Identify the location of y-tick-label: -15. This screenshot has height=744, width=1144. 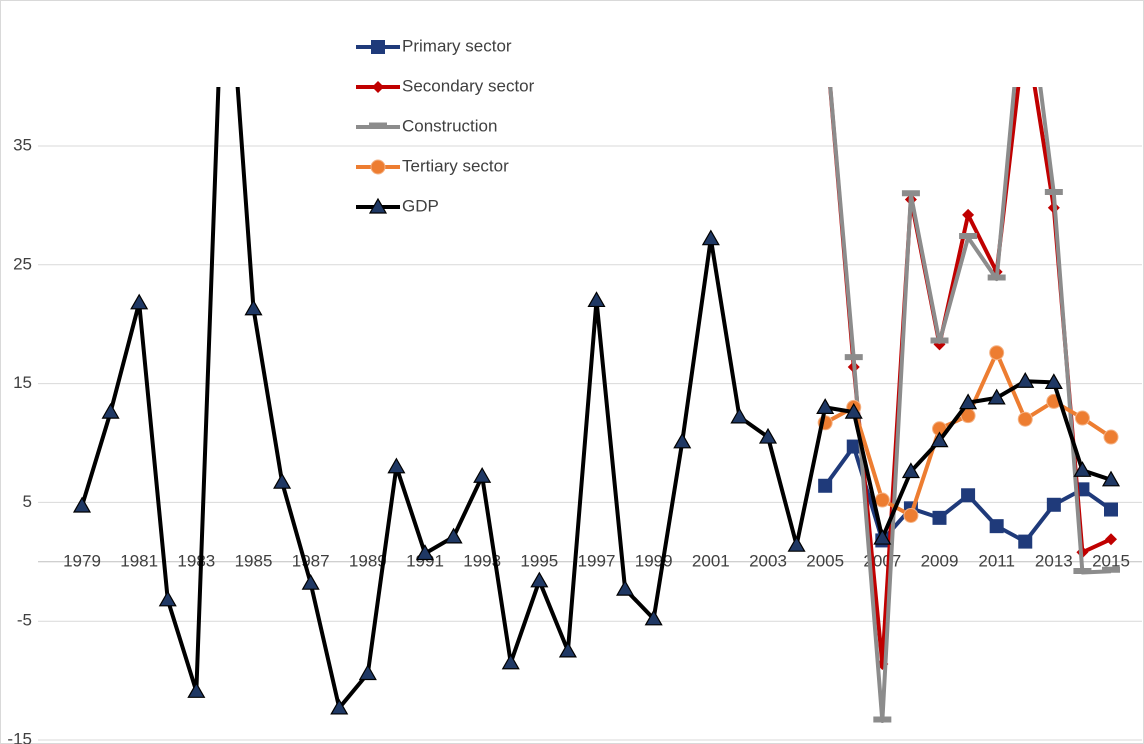
(19, 736).